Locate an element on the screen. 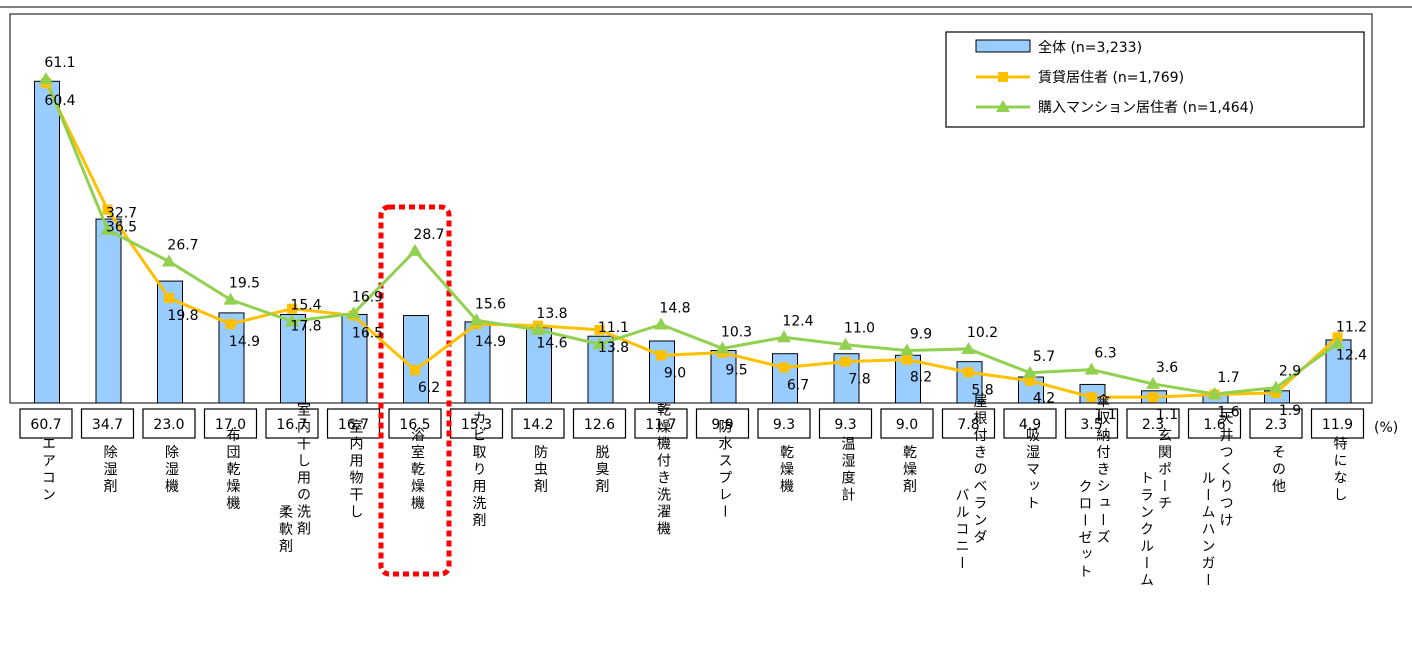 This screenshot has width=1412, height=665. category-label-19-1: ルームハンガー is located at coordinates (1208, 530).